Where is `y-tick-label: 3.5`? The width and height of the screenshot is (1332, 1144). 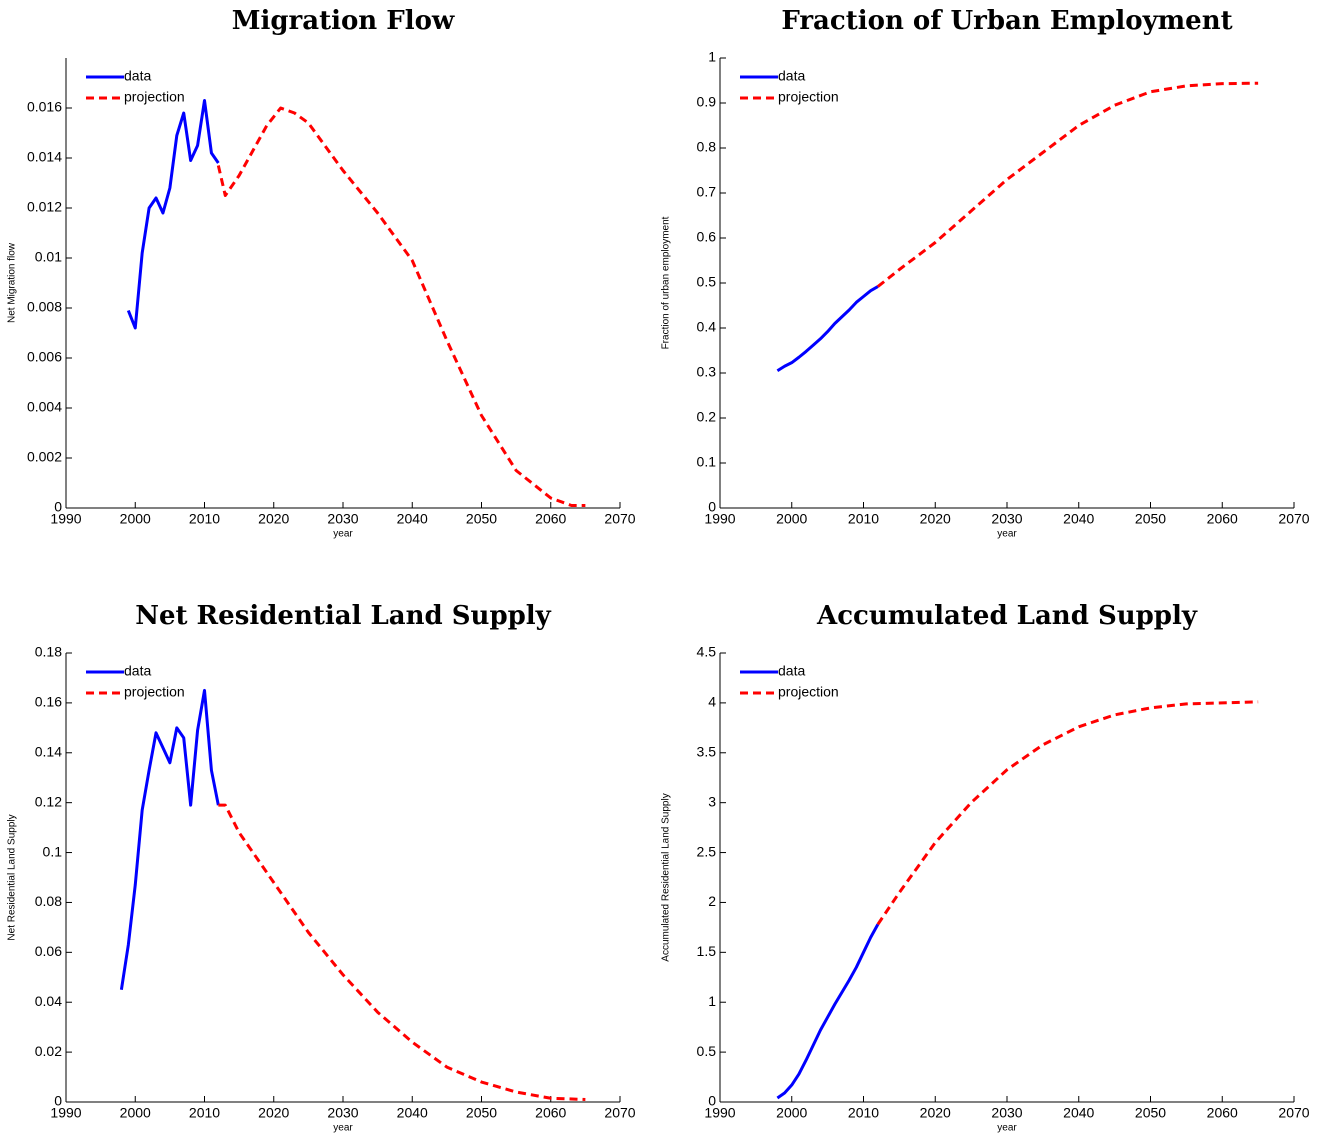
y-tick-label: 3.5 is located at coordinates (707, 751).